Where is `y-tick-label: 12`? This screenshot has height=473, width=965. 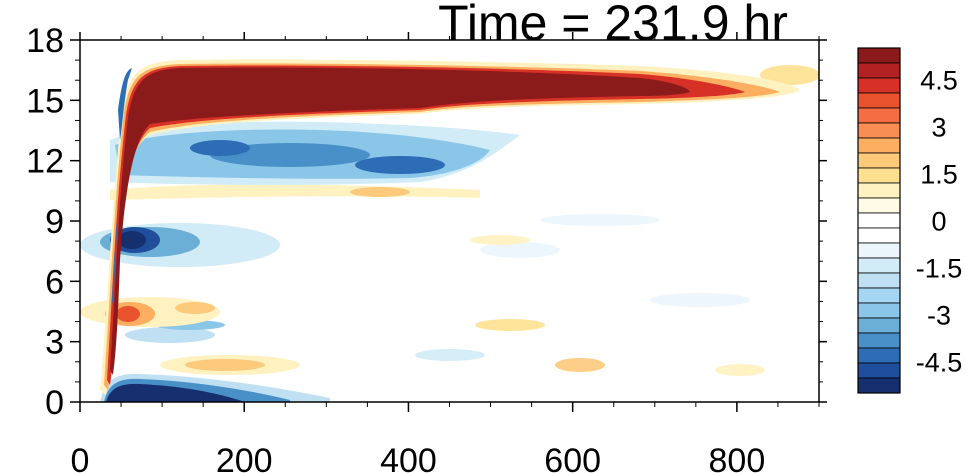 y-tick-label: 12 is located at coordinates (45, 162).